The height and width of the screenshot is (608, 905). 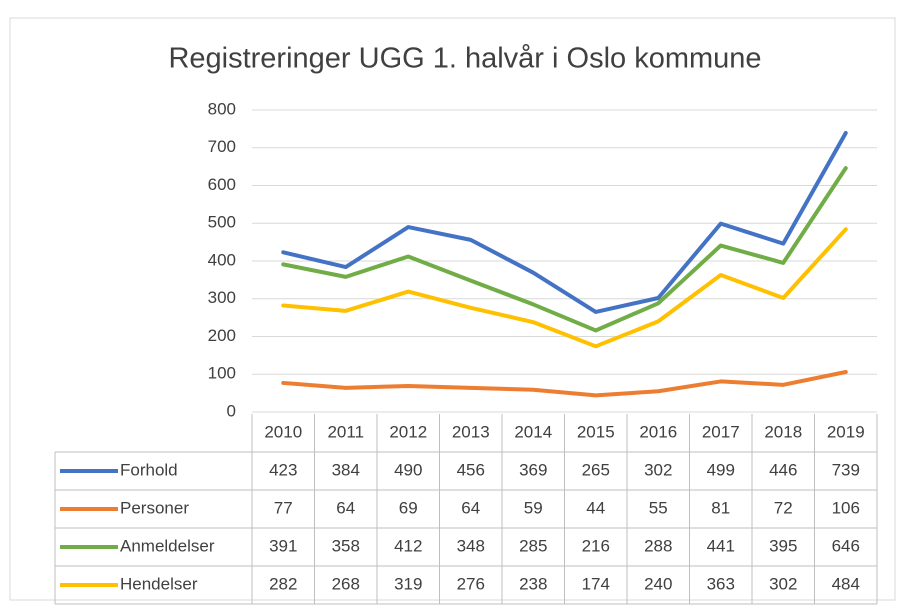 What do you see at coordinates (783, 431) in the screenshot?
I see `x-tick-label: 2018` at bounding box center [783, 431].